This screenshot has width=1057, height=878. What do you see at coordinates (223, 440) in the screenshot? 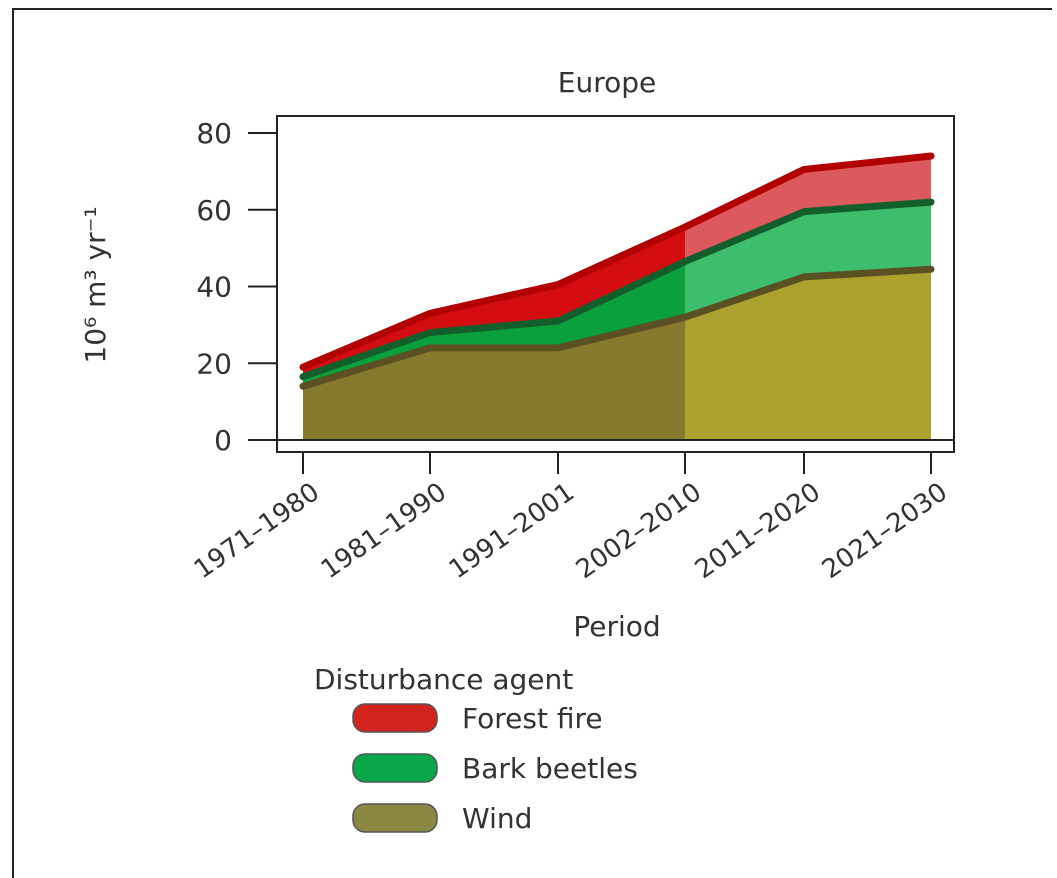
I see `y-tick-label: 0` at bounding box center [223, 440].